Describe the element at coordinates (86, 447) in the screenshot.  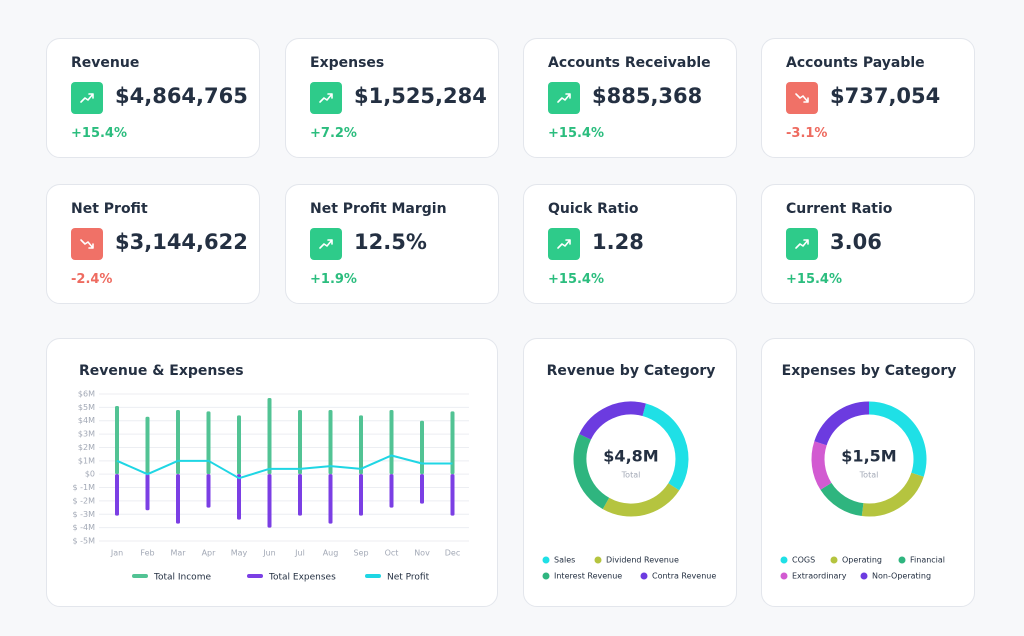
I see `y-tick-label: $2M` at that location.